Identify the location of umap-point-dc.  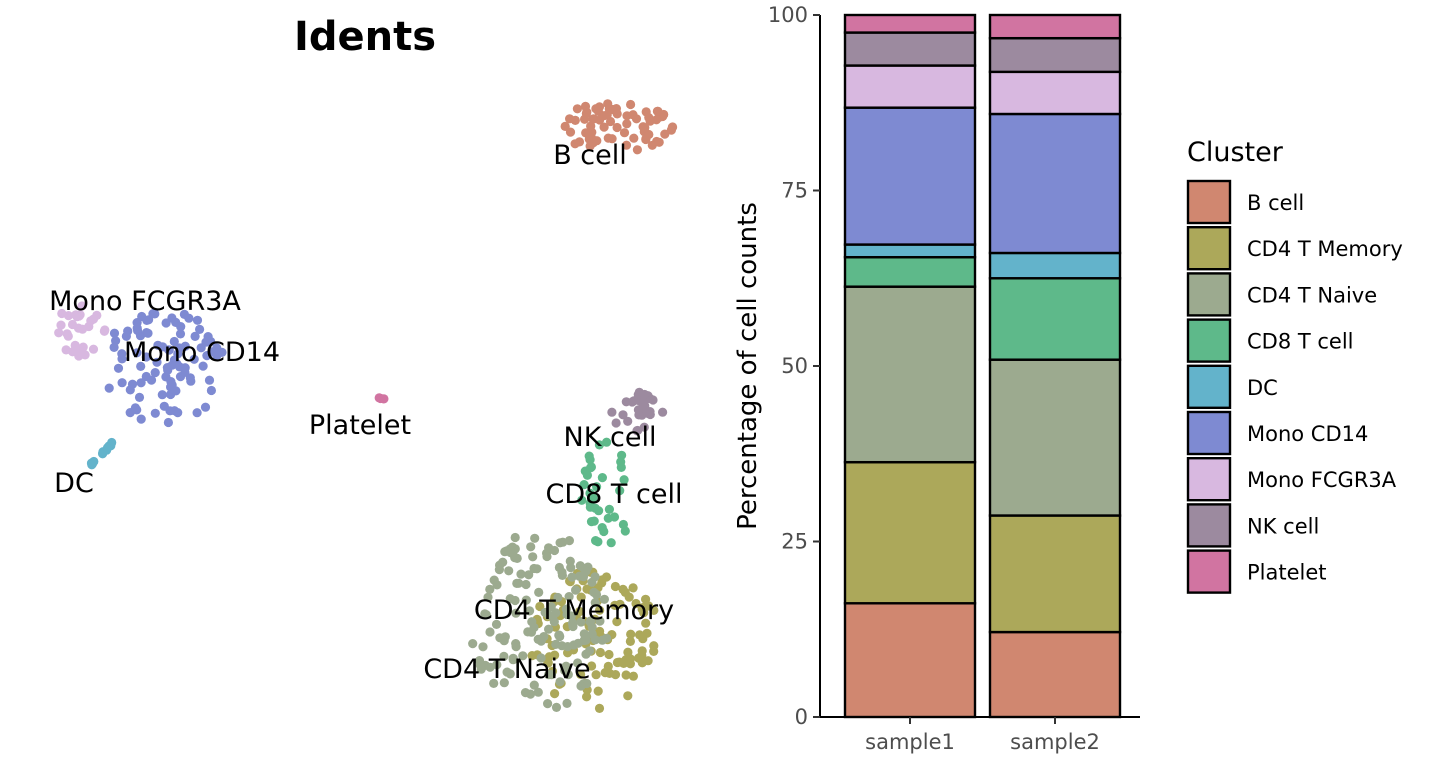
(92, 465).